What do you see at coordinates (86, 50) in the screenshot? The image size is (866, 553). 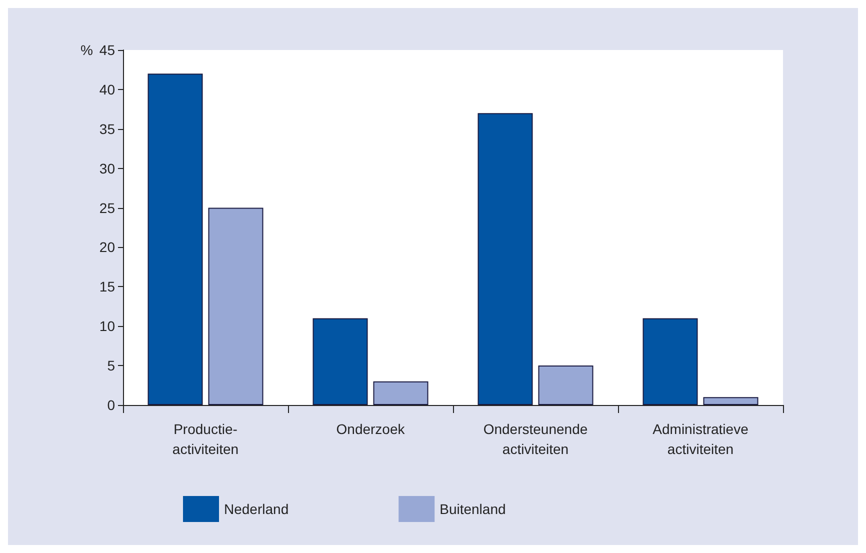 I see `y-axis-title: %` at bounding box center [86, 50].